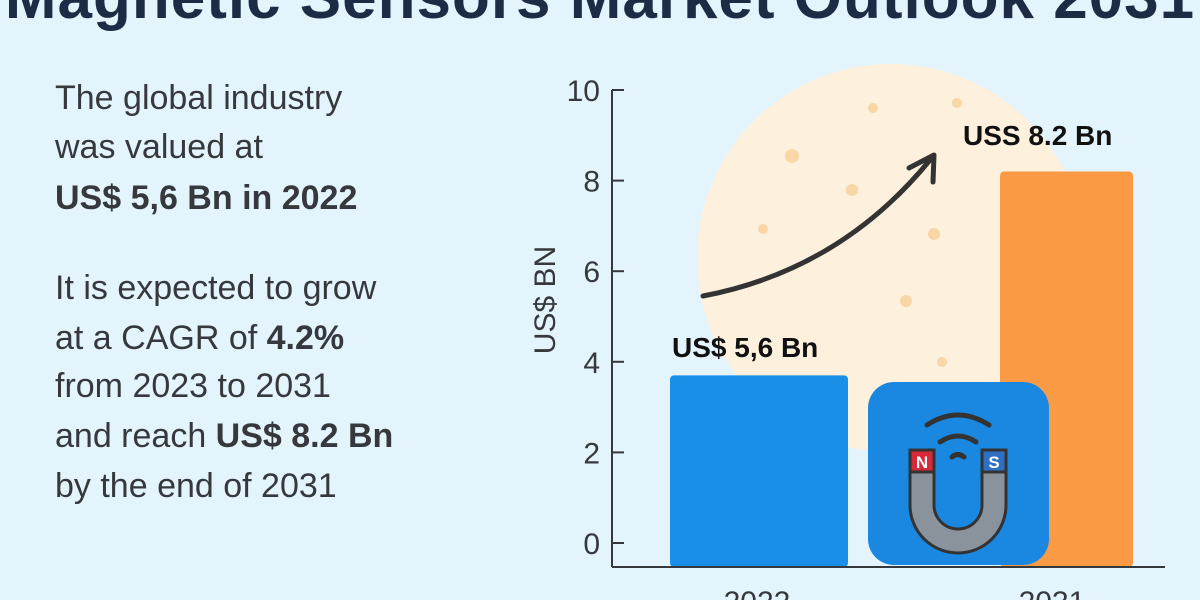 Image resolution: width=1200 pixels, height=600 pixels. What do you see at coordinates (591, 453) in the screenshot?
I see `y-tick-label: 2` at bounding box center [591, 453].